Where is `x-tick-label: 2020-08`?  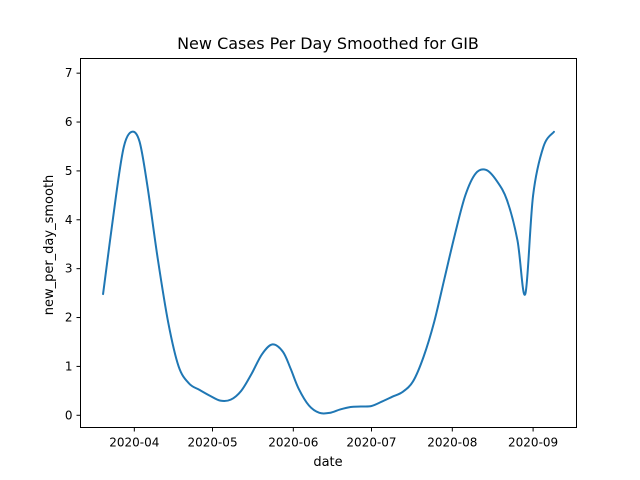
x-tick-label: 2020-08 is located at coordinates (452, 443).